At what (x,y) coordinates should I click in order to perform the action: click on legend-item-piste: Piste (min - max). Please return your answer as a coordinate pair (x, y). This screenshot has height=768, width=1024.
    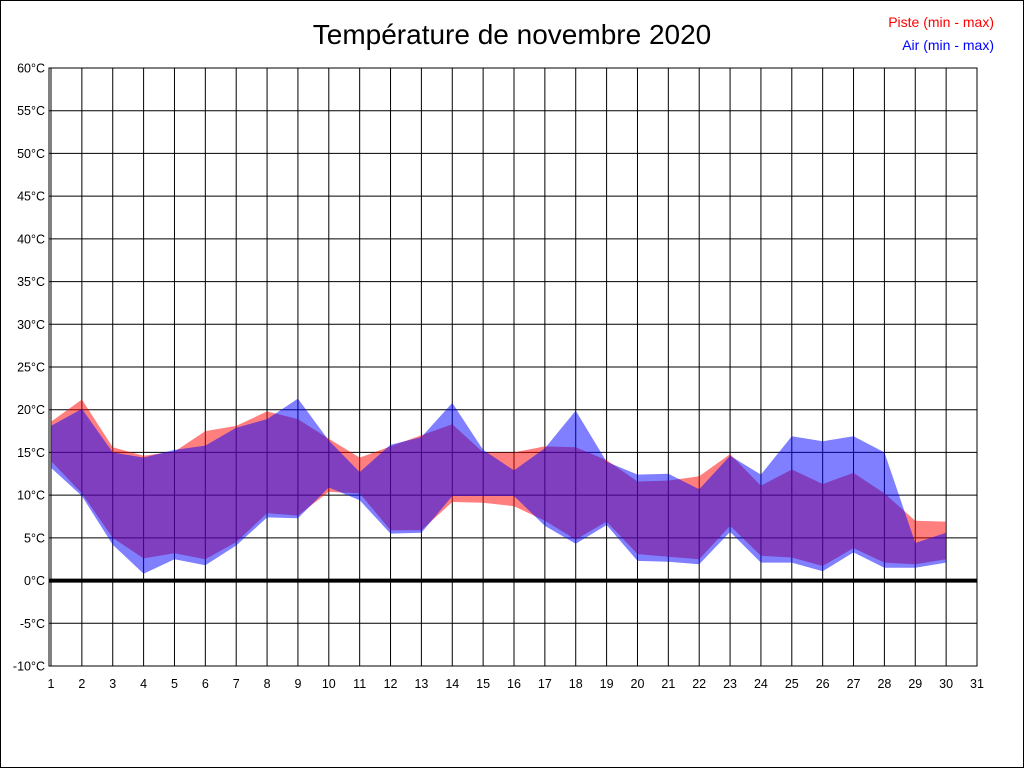
    Looking at the image, I should click on (941, 22).